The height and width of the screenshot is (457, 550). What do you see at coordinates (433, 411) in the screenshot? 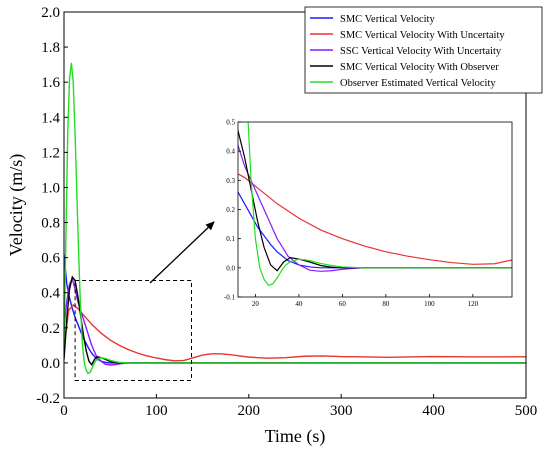
I see `x-tick-label: 400` at bounding box center [433, 411].